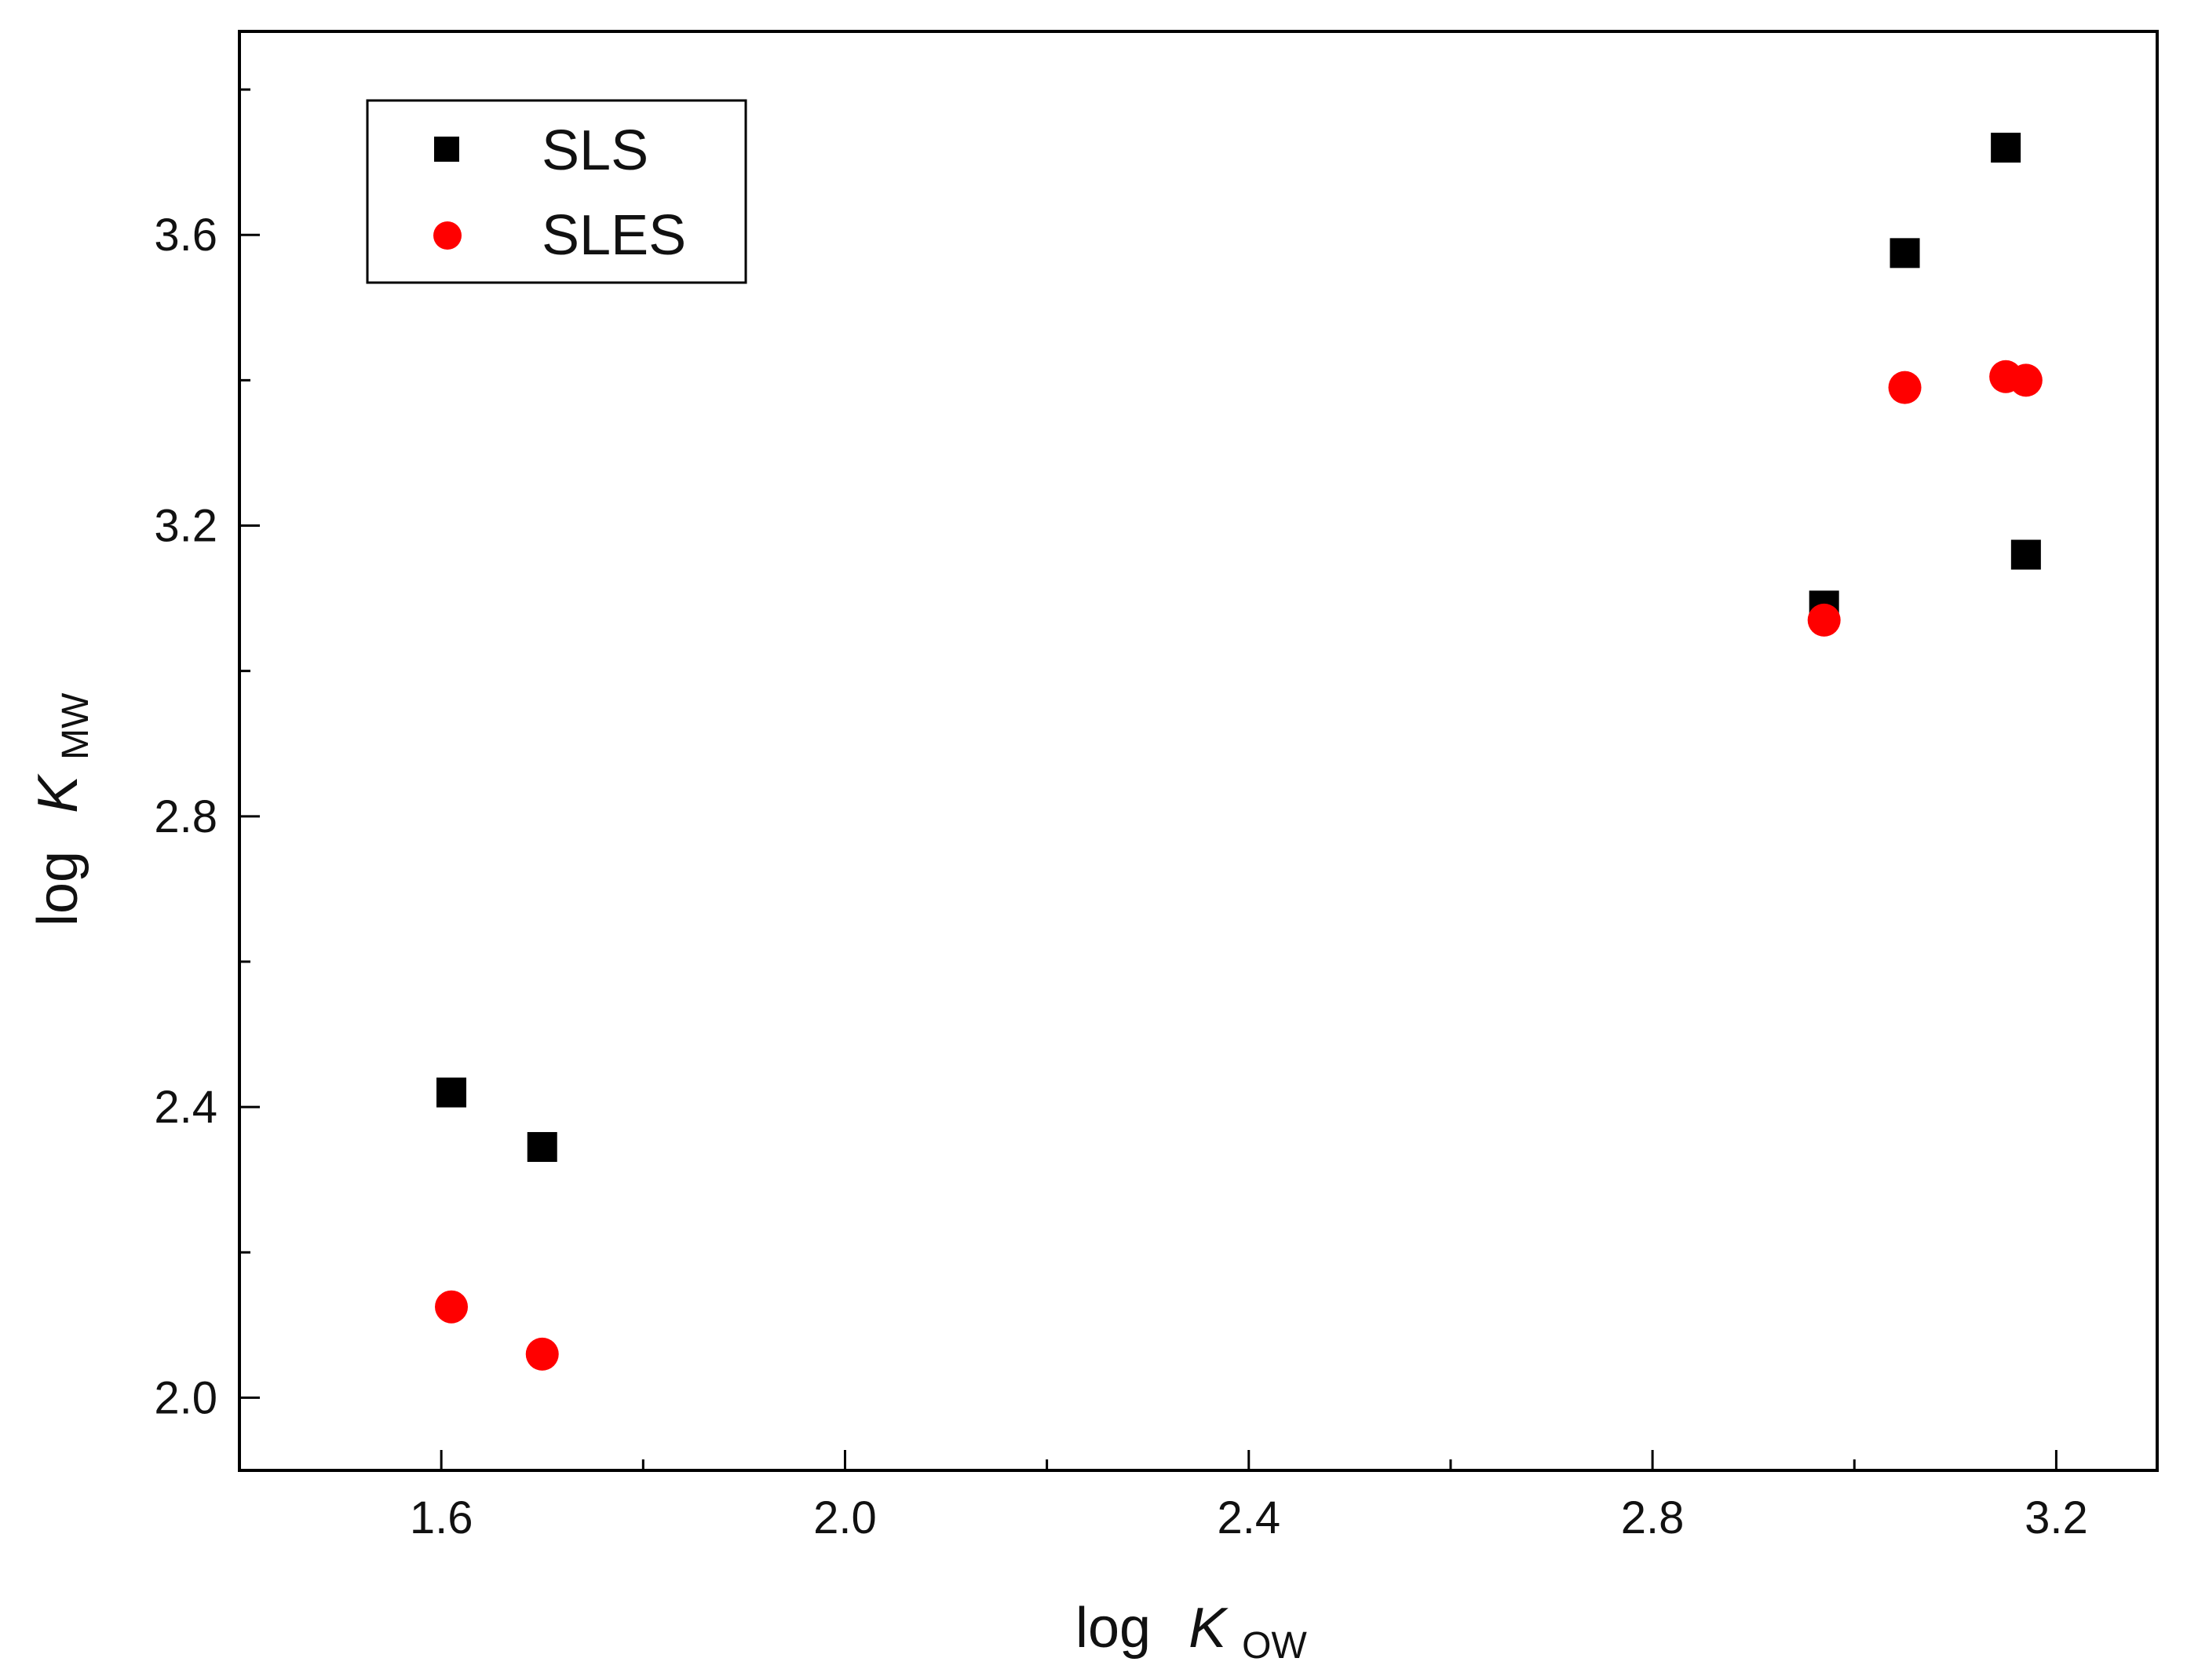 This screenshot has height=1680, width=2198. Describe the element at coordinates (447, 235) in the screenshot. I see `legend-marker-sles` at that location.